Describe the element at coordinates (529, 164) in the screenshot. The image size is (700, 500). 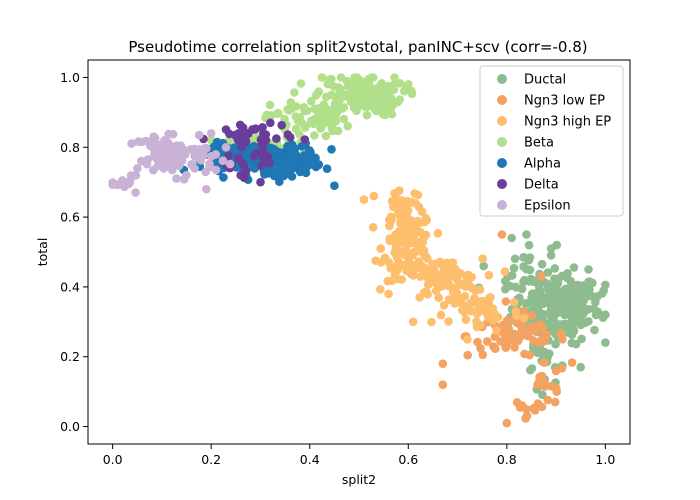
I see `legend-item: Alpha` at that location.